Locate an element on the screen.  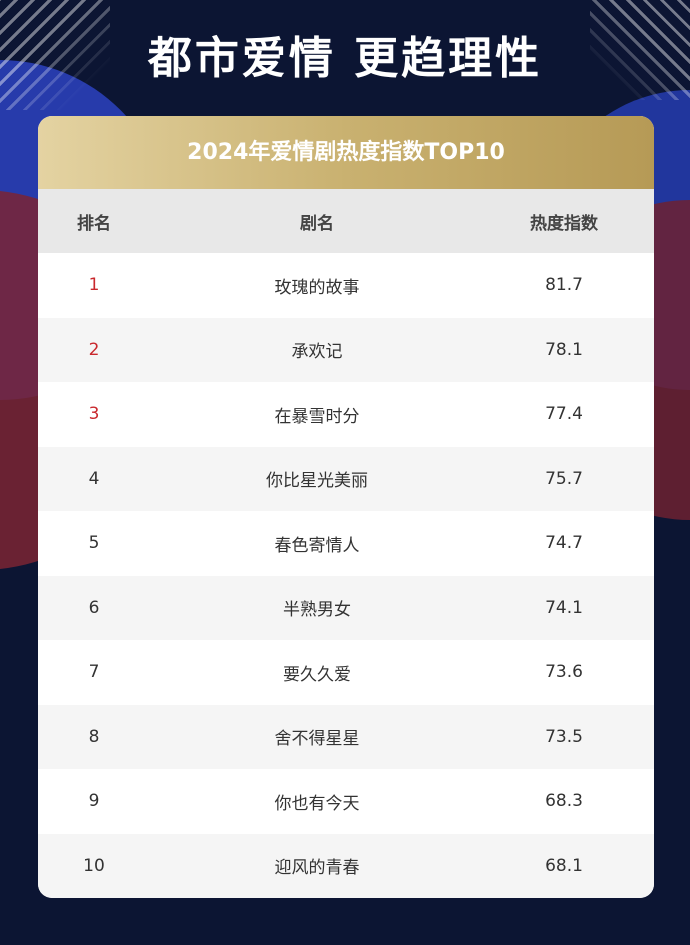
score-cell: 78.1 is located at coordinates (564, 349).